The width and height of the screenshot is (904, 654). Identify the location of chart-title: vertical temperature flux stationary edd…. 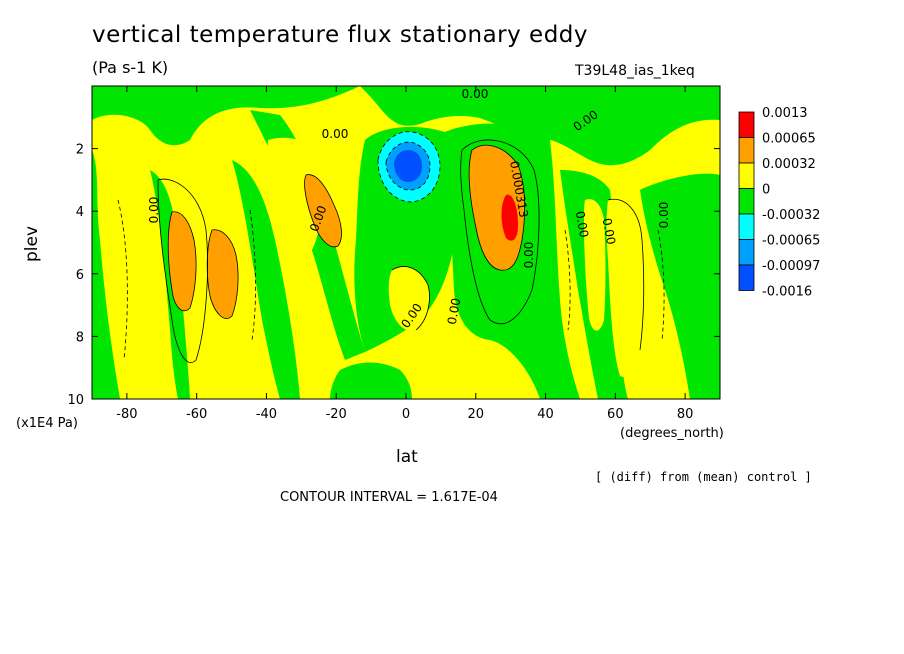
(340, 35).